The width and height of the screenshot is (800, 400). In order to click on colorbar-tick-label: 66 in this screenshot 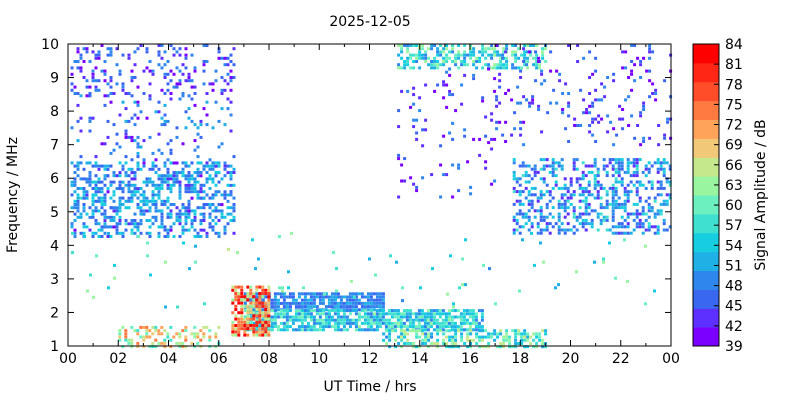, I will do `click(734, 166)`.